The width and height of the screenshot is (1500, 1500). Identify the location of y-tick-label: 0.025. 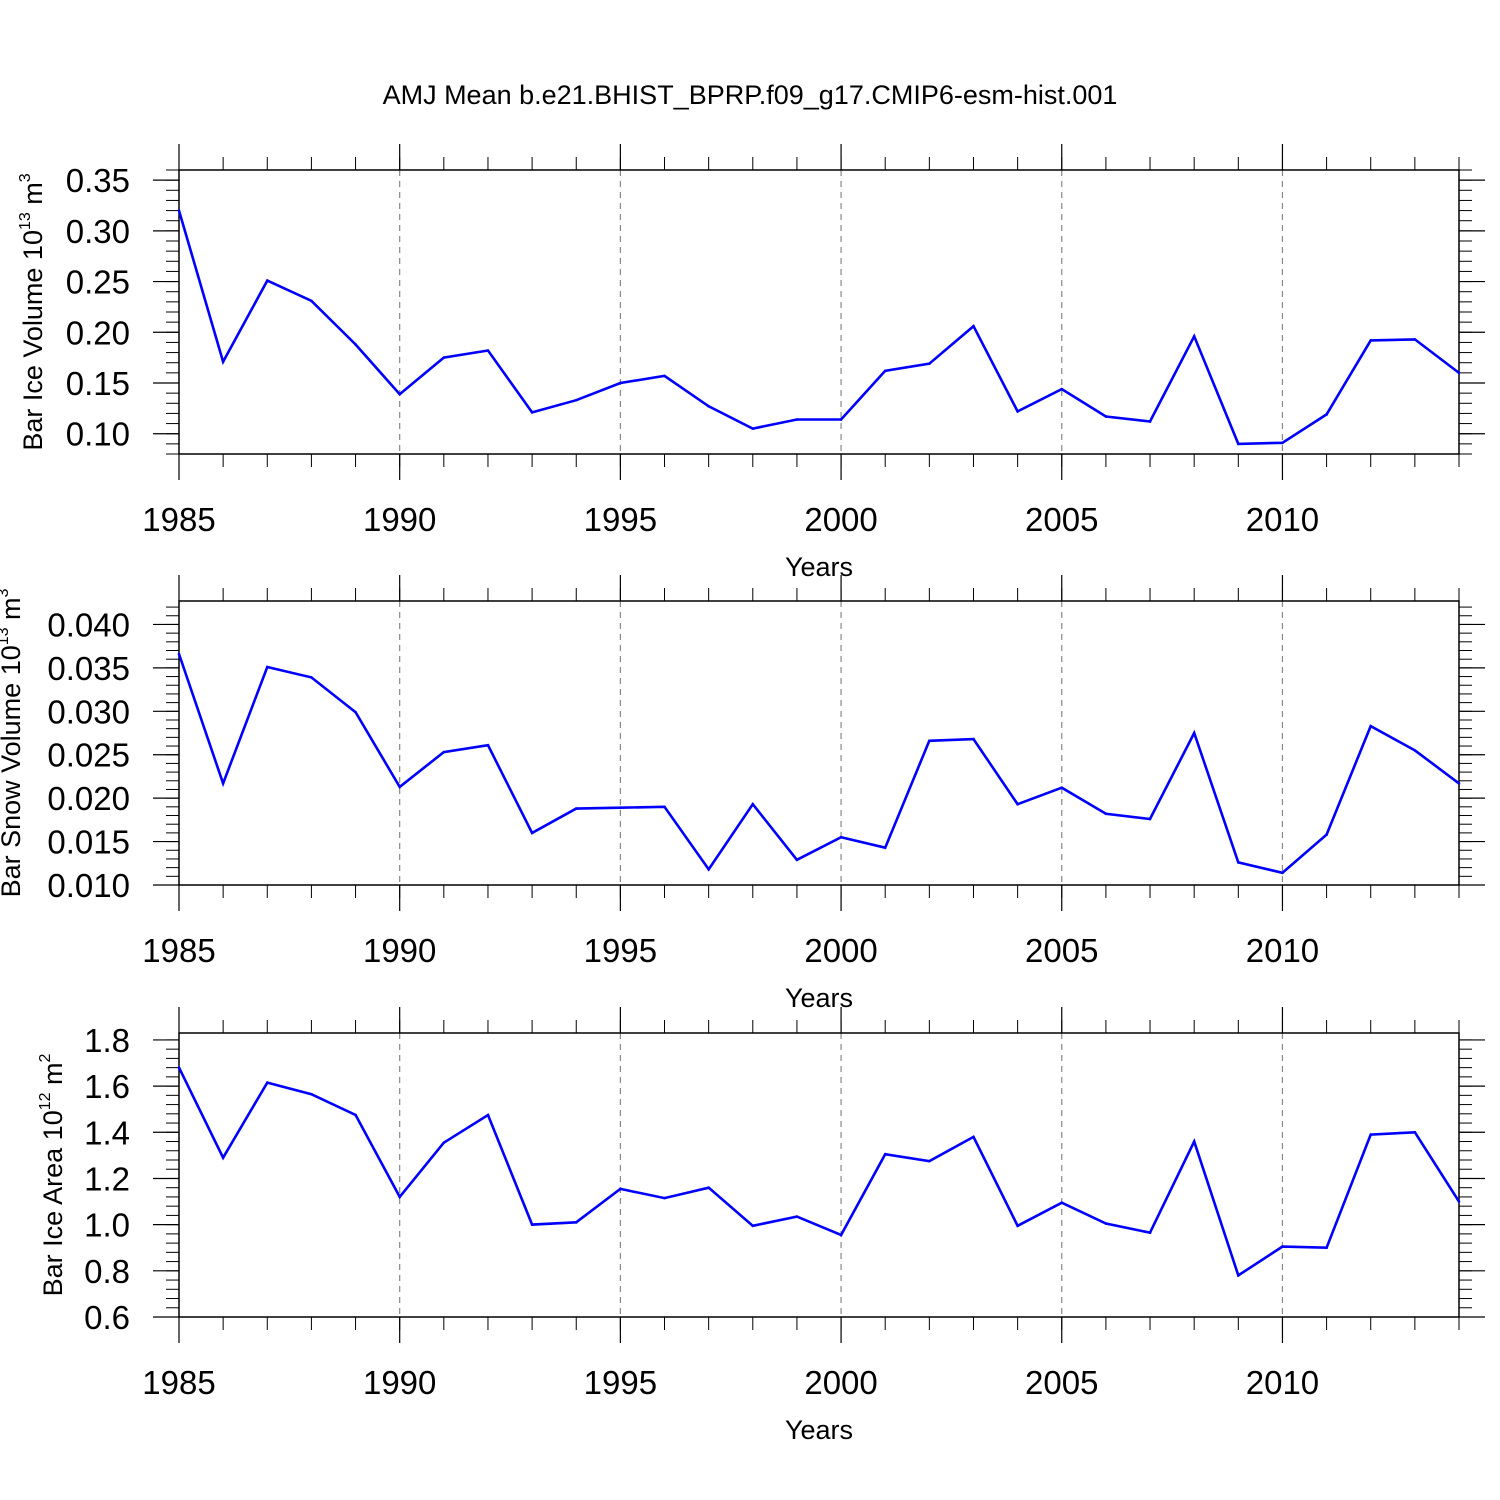
(88, 755).